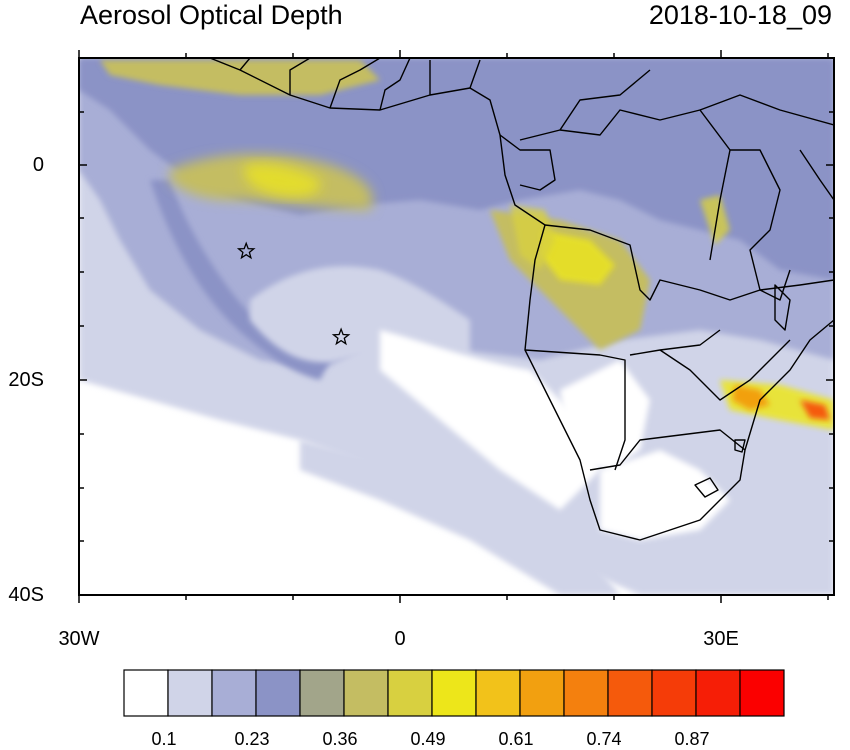  What do you see at coordinates (751, 397) in the screenshot?
I see `hotspot-mozambique-core` at bounding box center [751, 397].